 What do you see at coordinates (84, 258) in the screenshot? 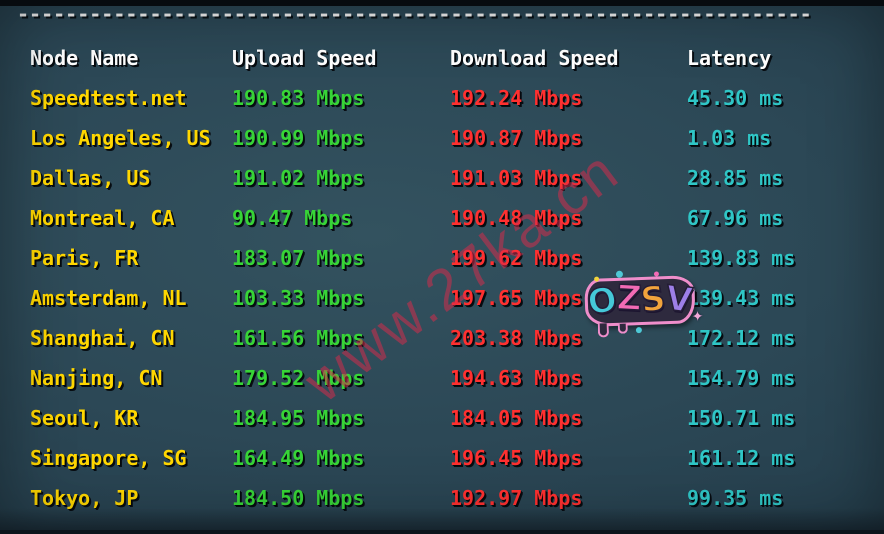
I see `node-name-cell: Paris, FR` at bounding box center [84, 258].